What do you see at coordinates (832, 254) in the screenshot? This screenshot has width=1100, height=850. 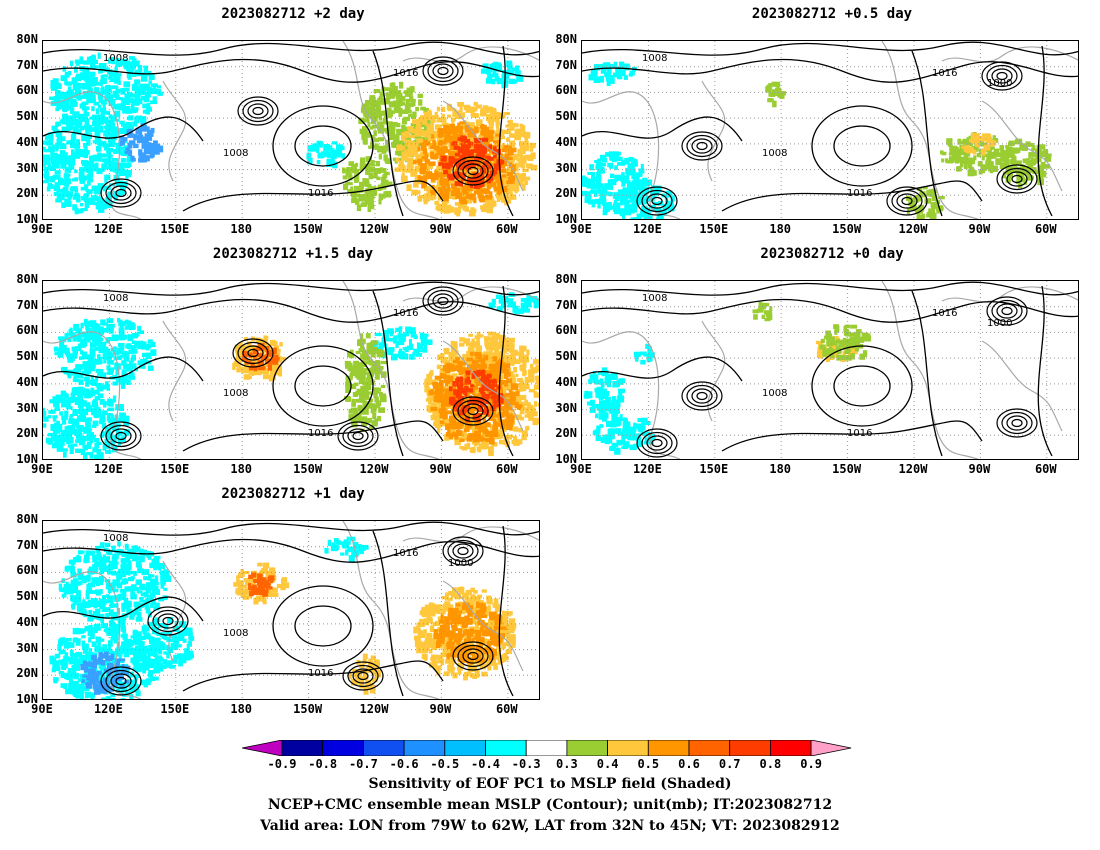 I see `panel-title-plus0day: 2023082712 +0 day` at bounding box center [832, 254].